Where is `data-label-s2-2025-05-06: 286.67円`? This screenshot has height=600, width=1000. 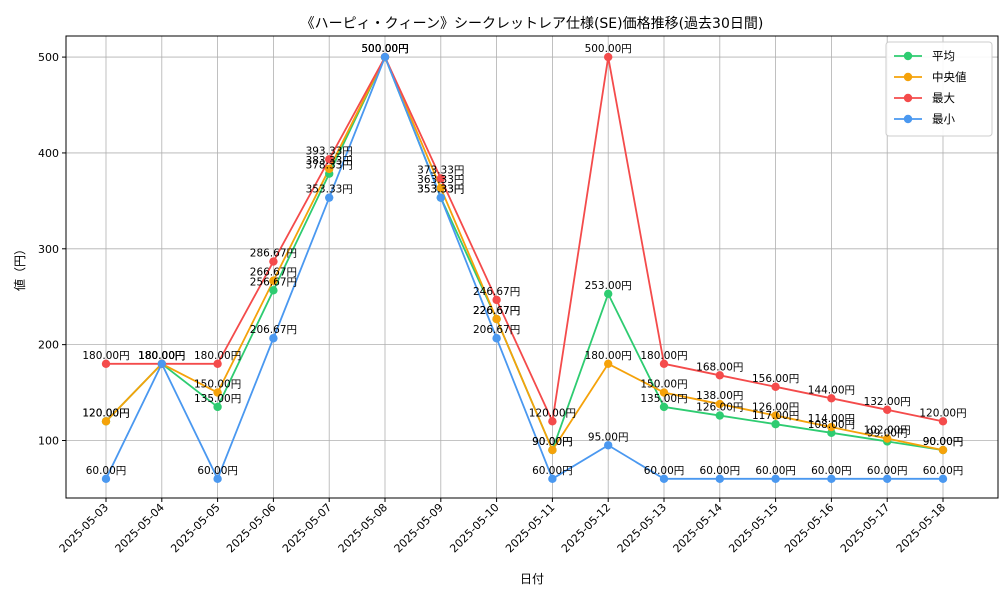
data-label-s2-2025-05-06: 286.67円 is located at coordinates (273, 254).